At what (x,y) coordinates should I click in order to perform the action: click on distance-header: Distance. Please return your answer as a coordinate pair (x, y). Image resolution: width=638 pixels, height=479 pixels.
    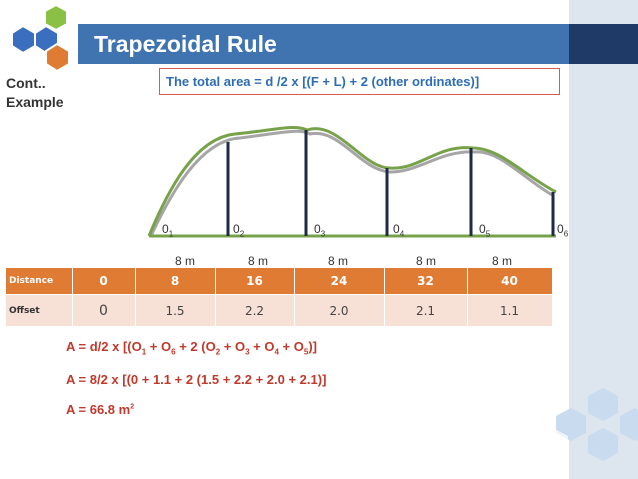
    Looking at the image, I should click on (39, 281).